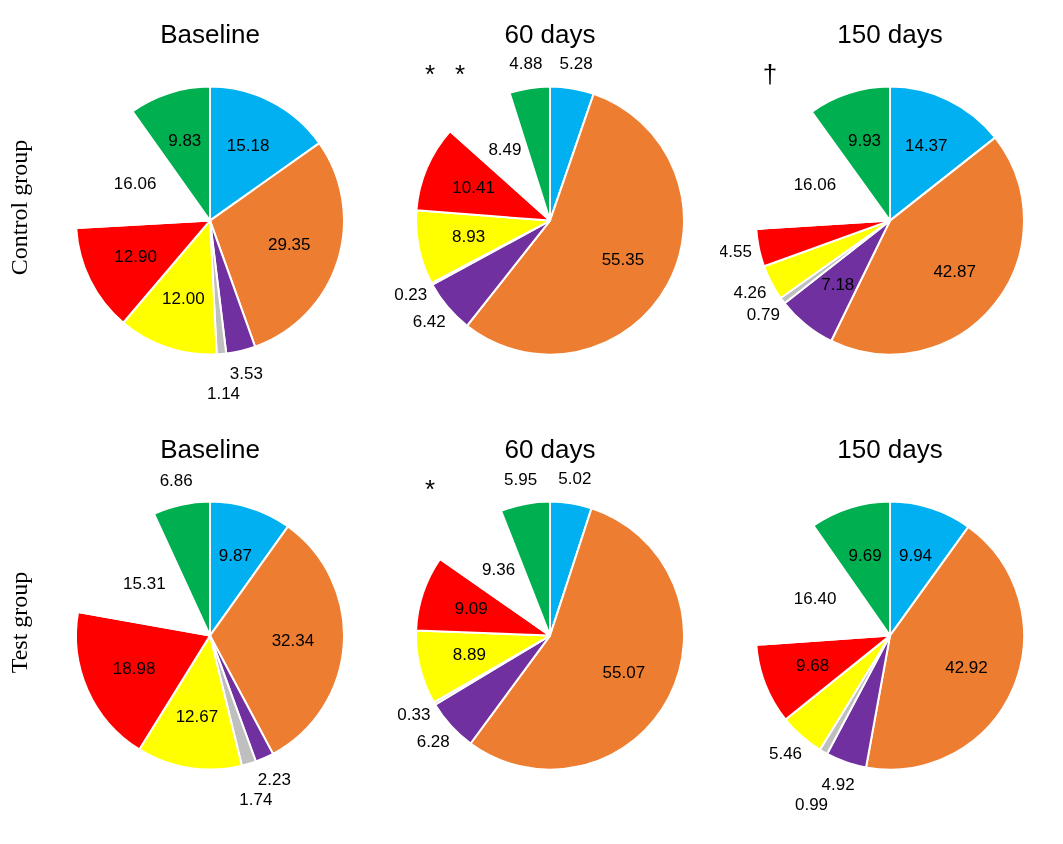 The image size is (1063, 844). I want to click on data-label: 42.87, so click(954, 272).